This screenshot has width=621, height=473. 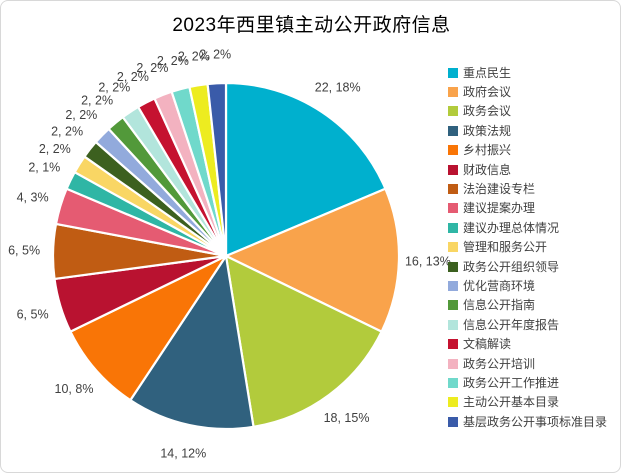 What do you see at coordinates (74, 389) in the screenshot?
I see `slice-label: 10, 8%` at bounding box center [74, 389].